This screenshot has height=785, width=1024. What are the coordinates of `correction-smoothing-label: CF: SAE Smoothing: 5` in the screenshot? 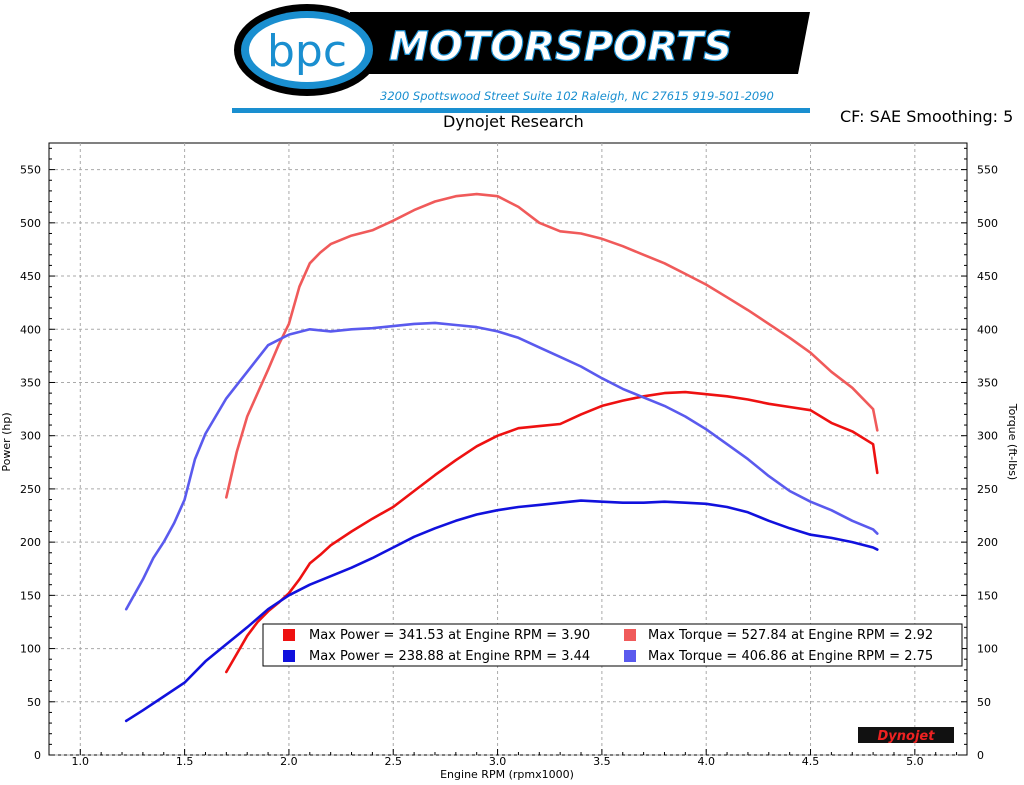 It's located at (927, 116).